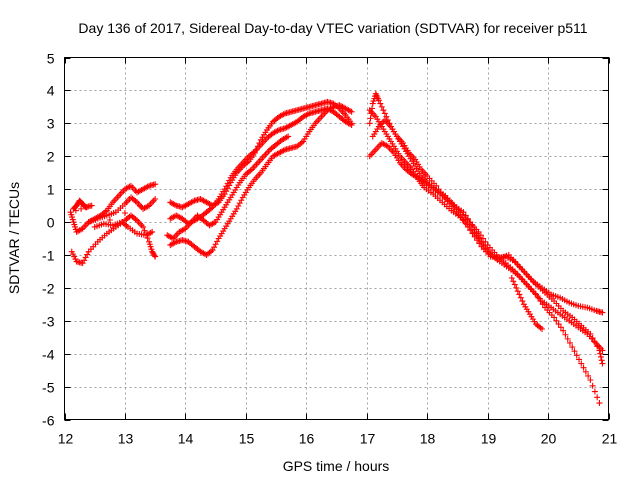 This screenshot has width=640, height=480. Describe the element at coordinates (549, 439) in the screenshot. I see `x-tick-label: 20` at that location.